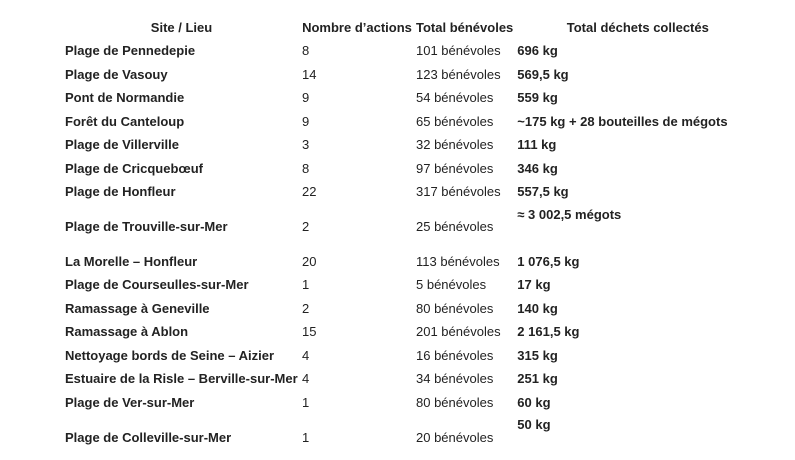 This screenshot has height=460, width=795. I want to click on header-actions: Nombre d’actions, so click(357, 27).